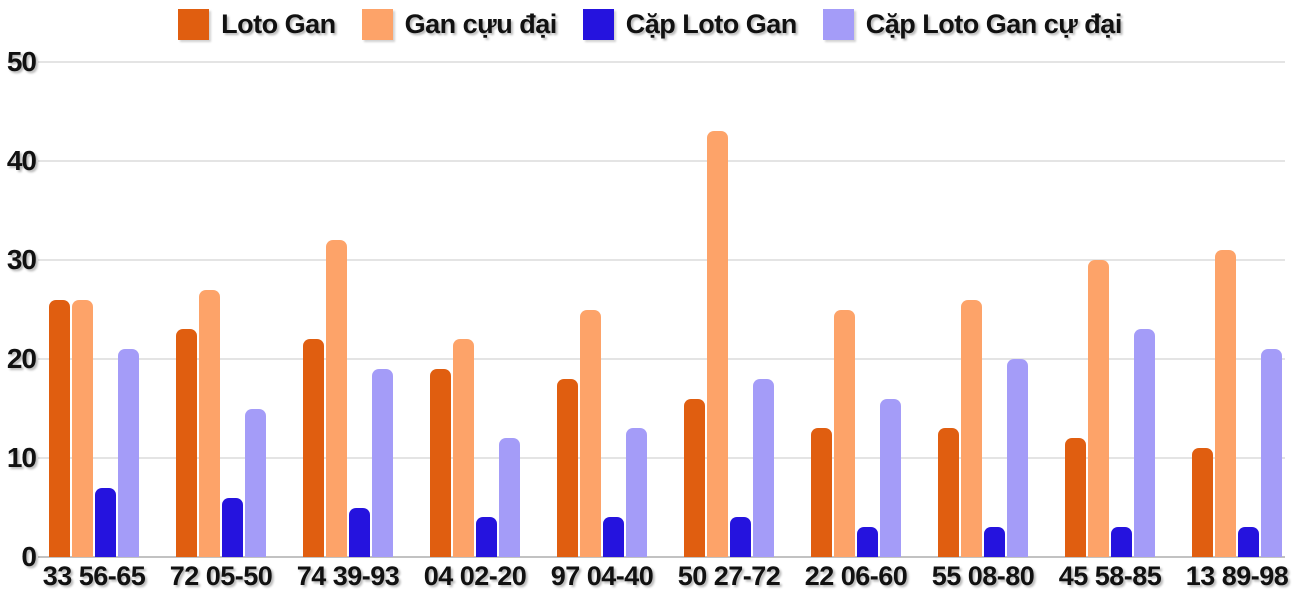  Describe the element at coordinates (661, 557) in the screenshot. I see `x-axis-baseline` at that location.